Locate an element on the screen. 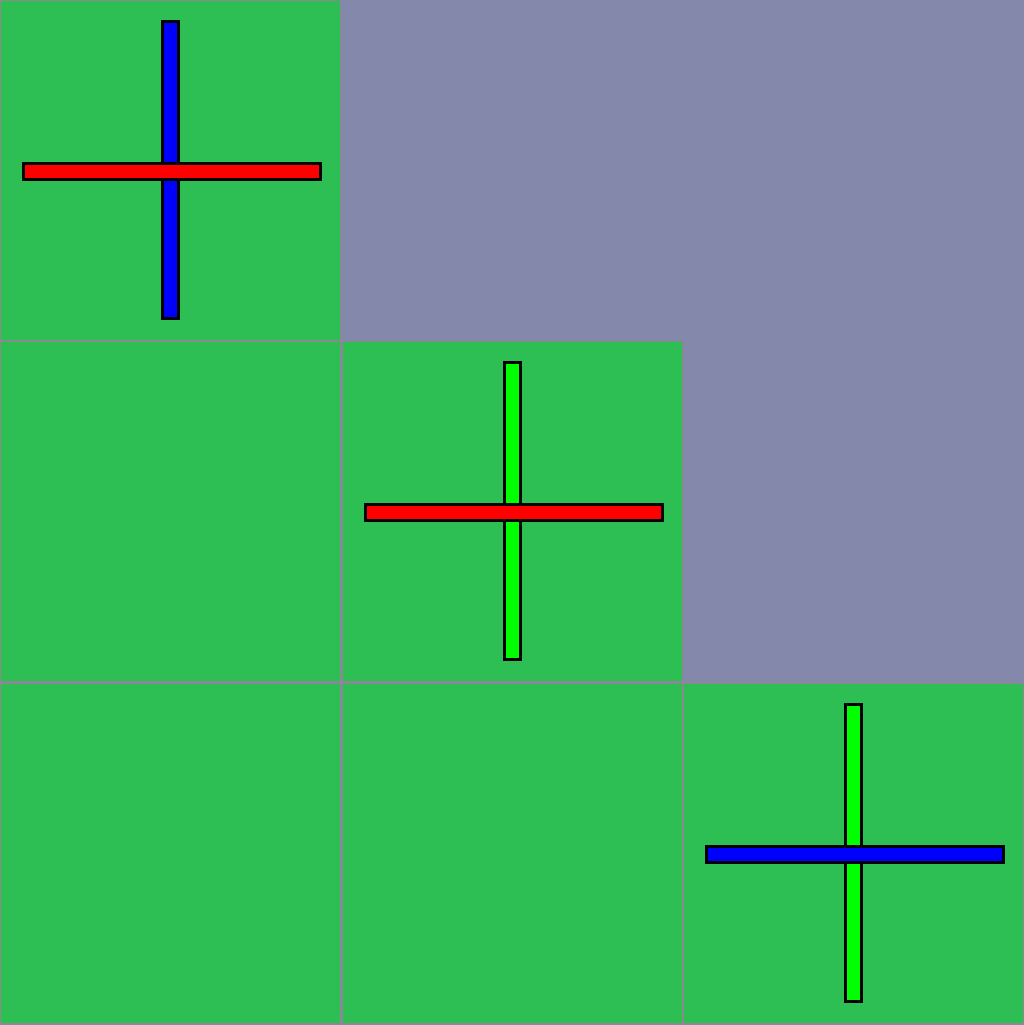 The height and width of the screenshot is (1025, 1024). board-cell-r1-c0 is located at coordinates (170, 511).